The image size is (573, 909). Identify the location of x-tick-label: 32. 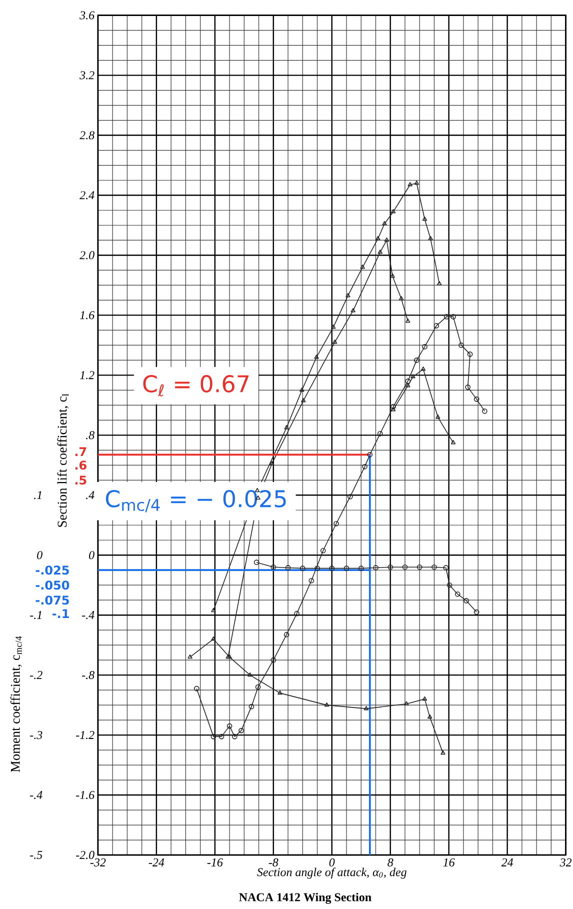
(566, 862).